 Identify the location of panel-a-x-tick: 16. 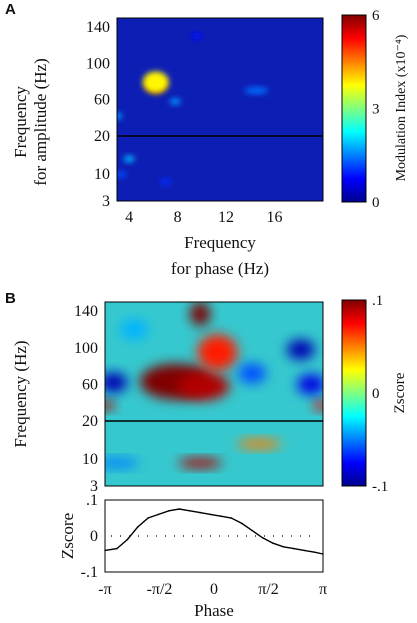
(275, 217).